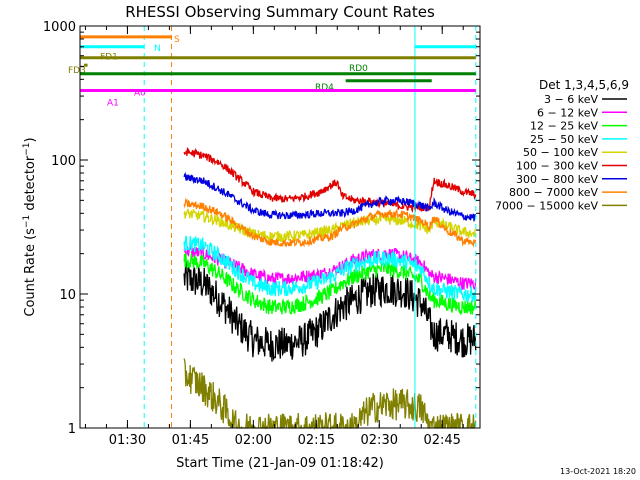 This screenshot has height=480, width=640. I want to click on x-tick-label: 02:15, so click(316, 440).